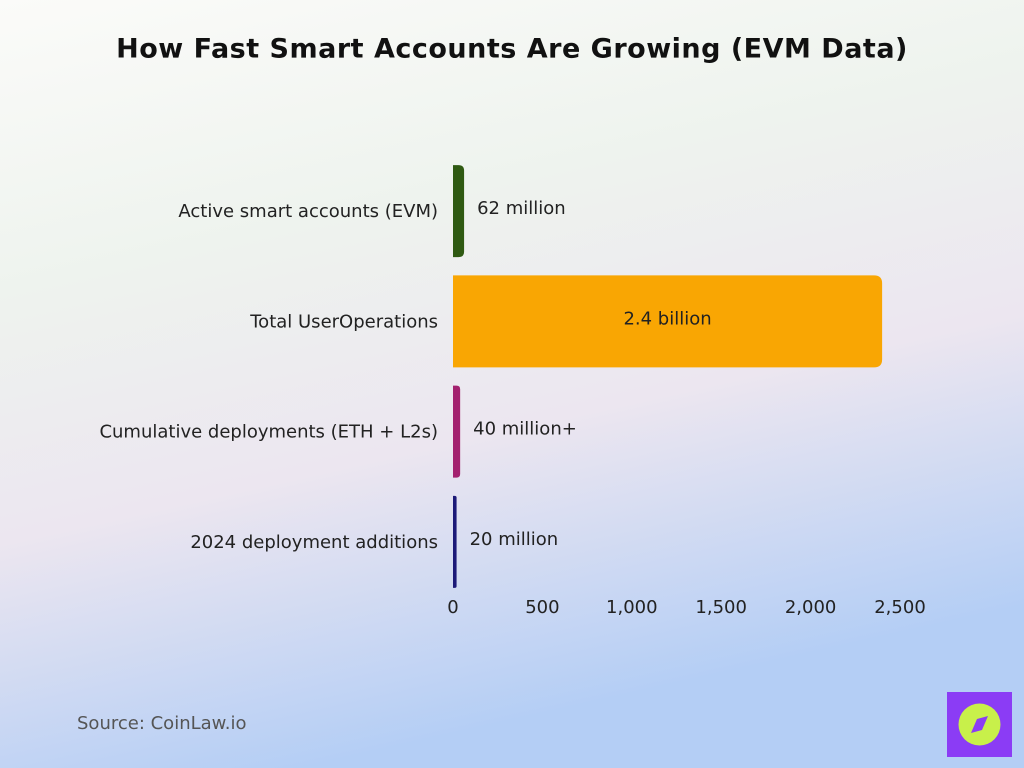 This screenshot has height=768, width=1024. I want to click on source: Source: CoinLaw.io, so click(161, 723).